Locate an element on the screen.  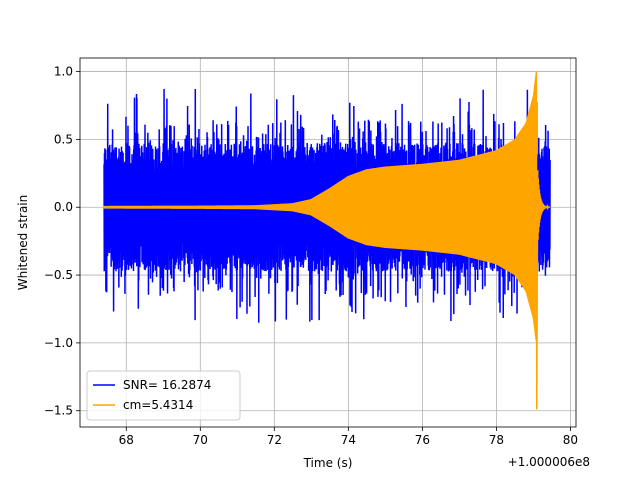
legend: SNR= 16.2874 cm=5.4314 is located at coordinates (163, 395).